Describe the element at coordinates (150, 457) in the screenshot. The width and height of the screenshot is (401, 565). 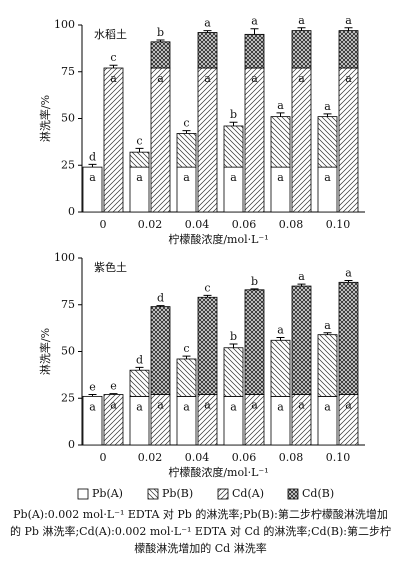
I see `x-tick-label: 0.02` at that location.